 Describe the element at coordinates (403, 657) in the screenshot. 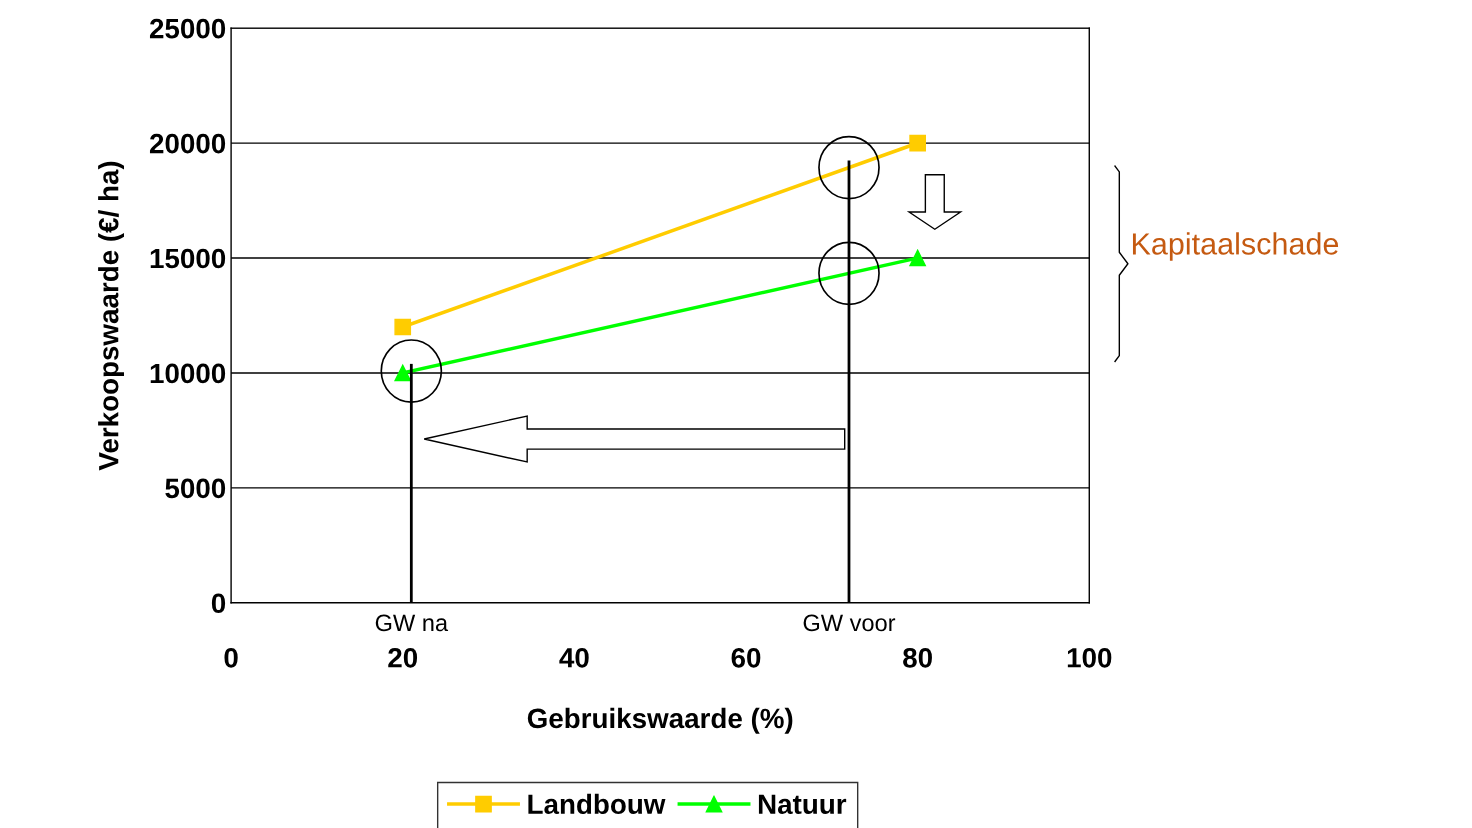

I see `x-tick-label: 20` at that location.